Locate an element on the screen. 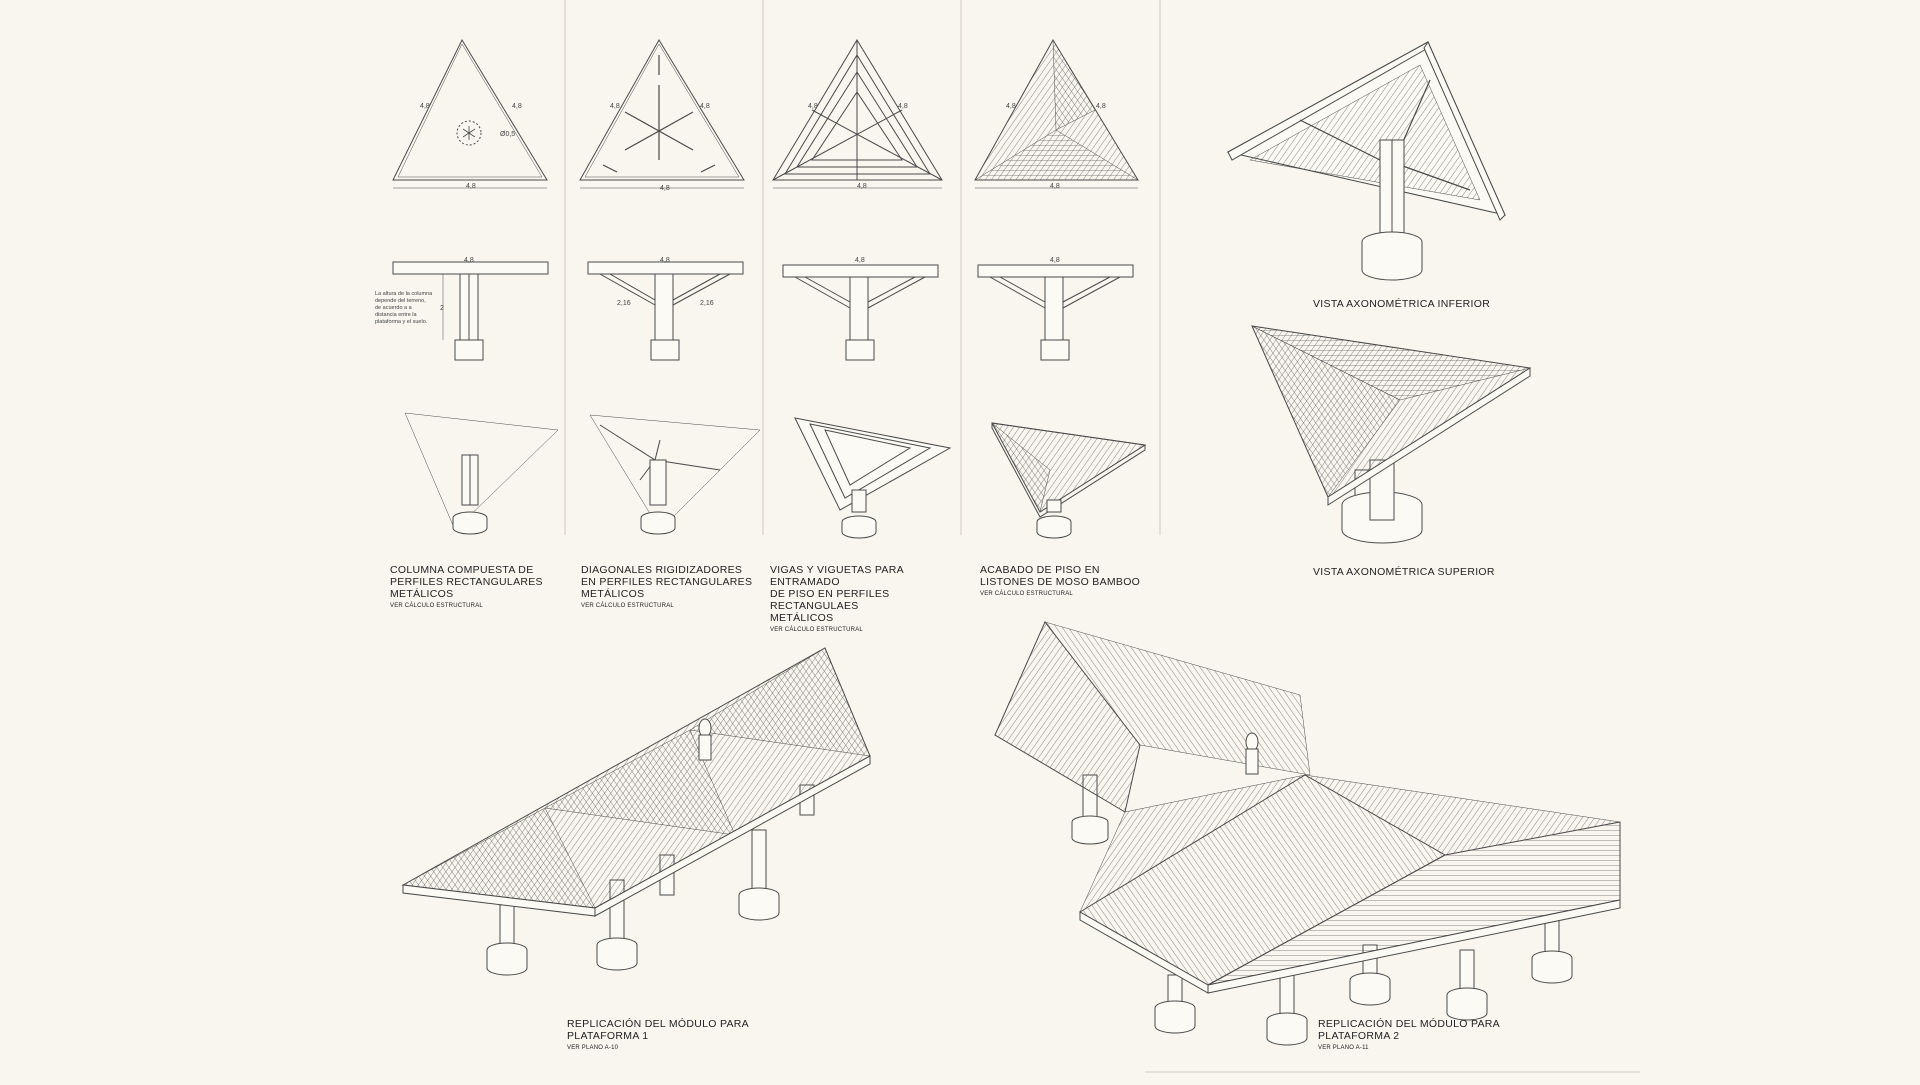 The height and width of the screenshot is (1085, 1920). platform-2-drawing is located at coordinates (1307, 833).